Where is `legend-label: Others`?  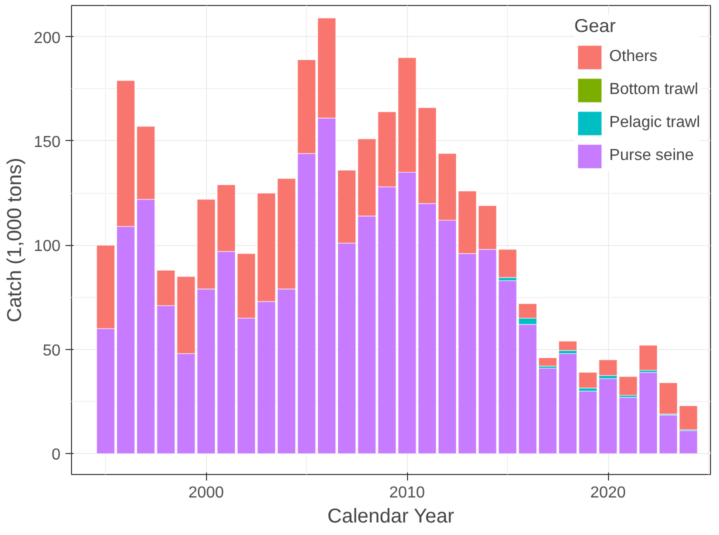 legend-label: Others is located at coordinates (633, 57).